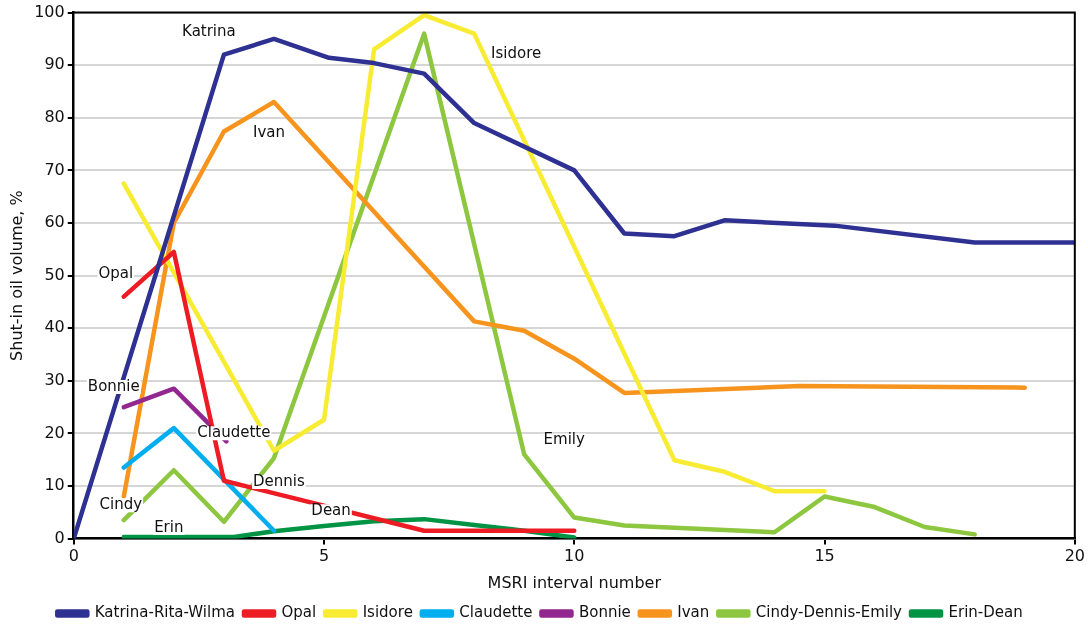 This screenshot has width=1088, height=635. What do you see at coordinates (209, 30) in the screenshot?
I see `annotation: Katrina` at bounding box center [209, 30].